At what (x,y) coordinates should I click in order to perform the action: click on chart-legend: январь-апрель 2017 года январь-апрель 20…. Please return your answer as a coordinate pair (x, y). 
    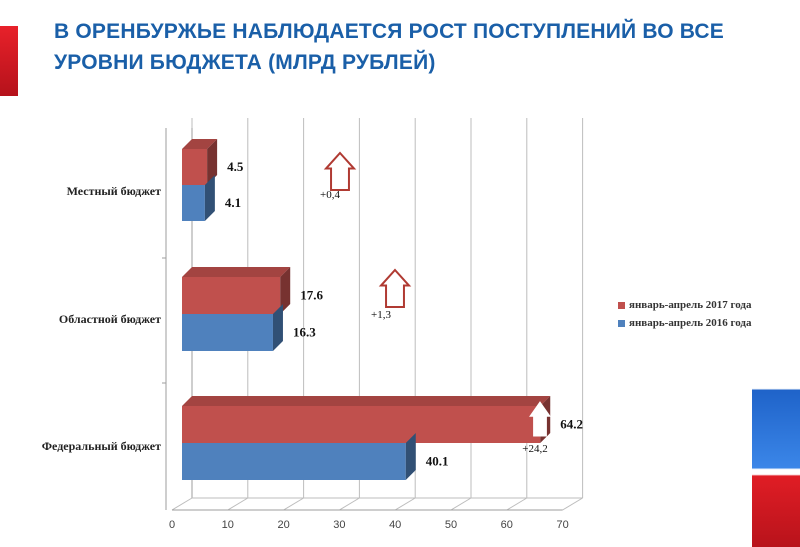
    Looking at the image, I should click on (684, 314).